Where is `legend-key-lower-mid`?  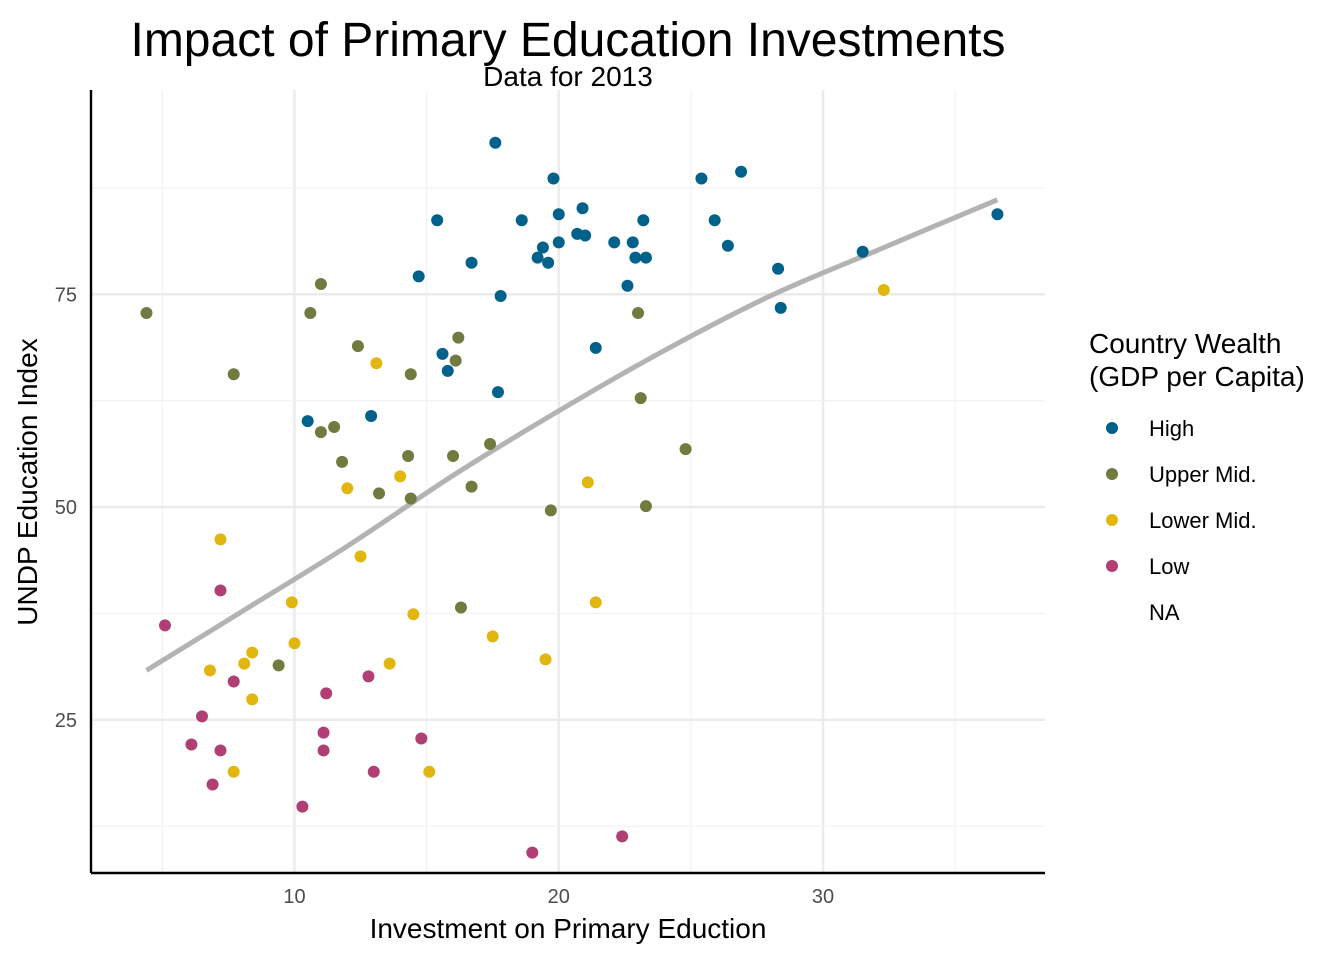
legend-key-lower-mid is located at coordinates (1112, 520).